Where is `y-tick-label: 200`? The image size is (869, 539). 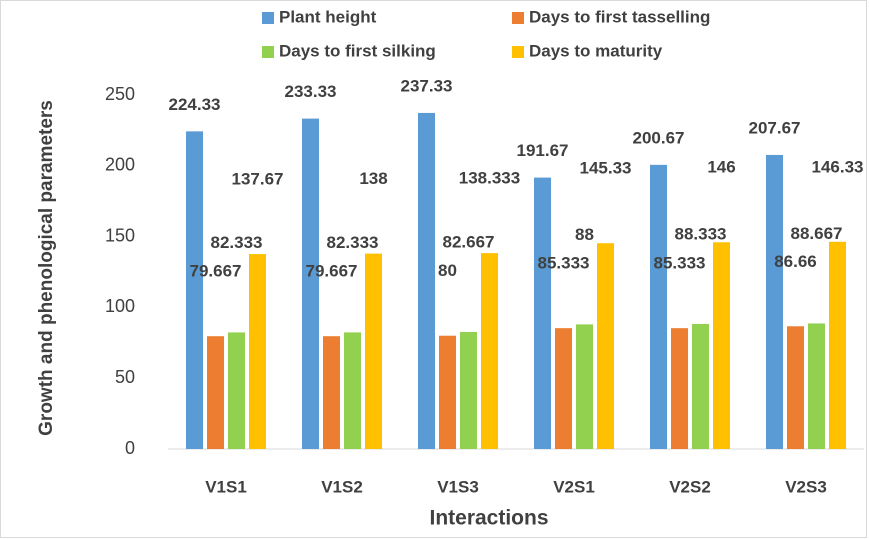
y-tick-label: 200 is located at coordinates (120, 165).